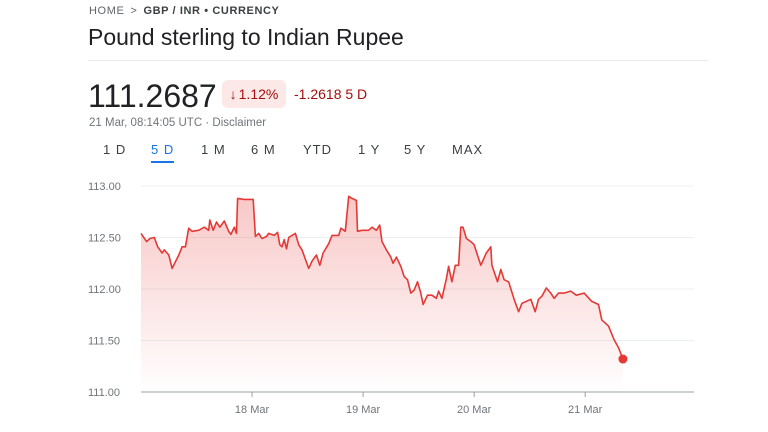 The height and width of the screenshot is (432, 768). Describe the element at coordinates (104, 342) in the screenshot. I see `y-tick-label: 111.50` at that location.